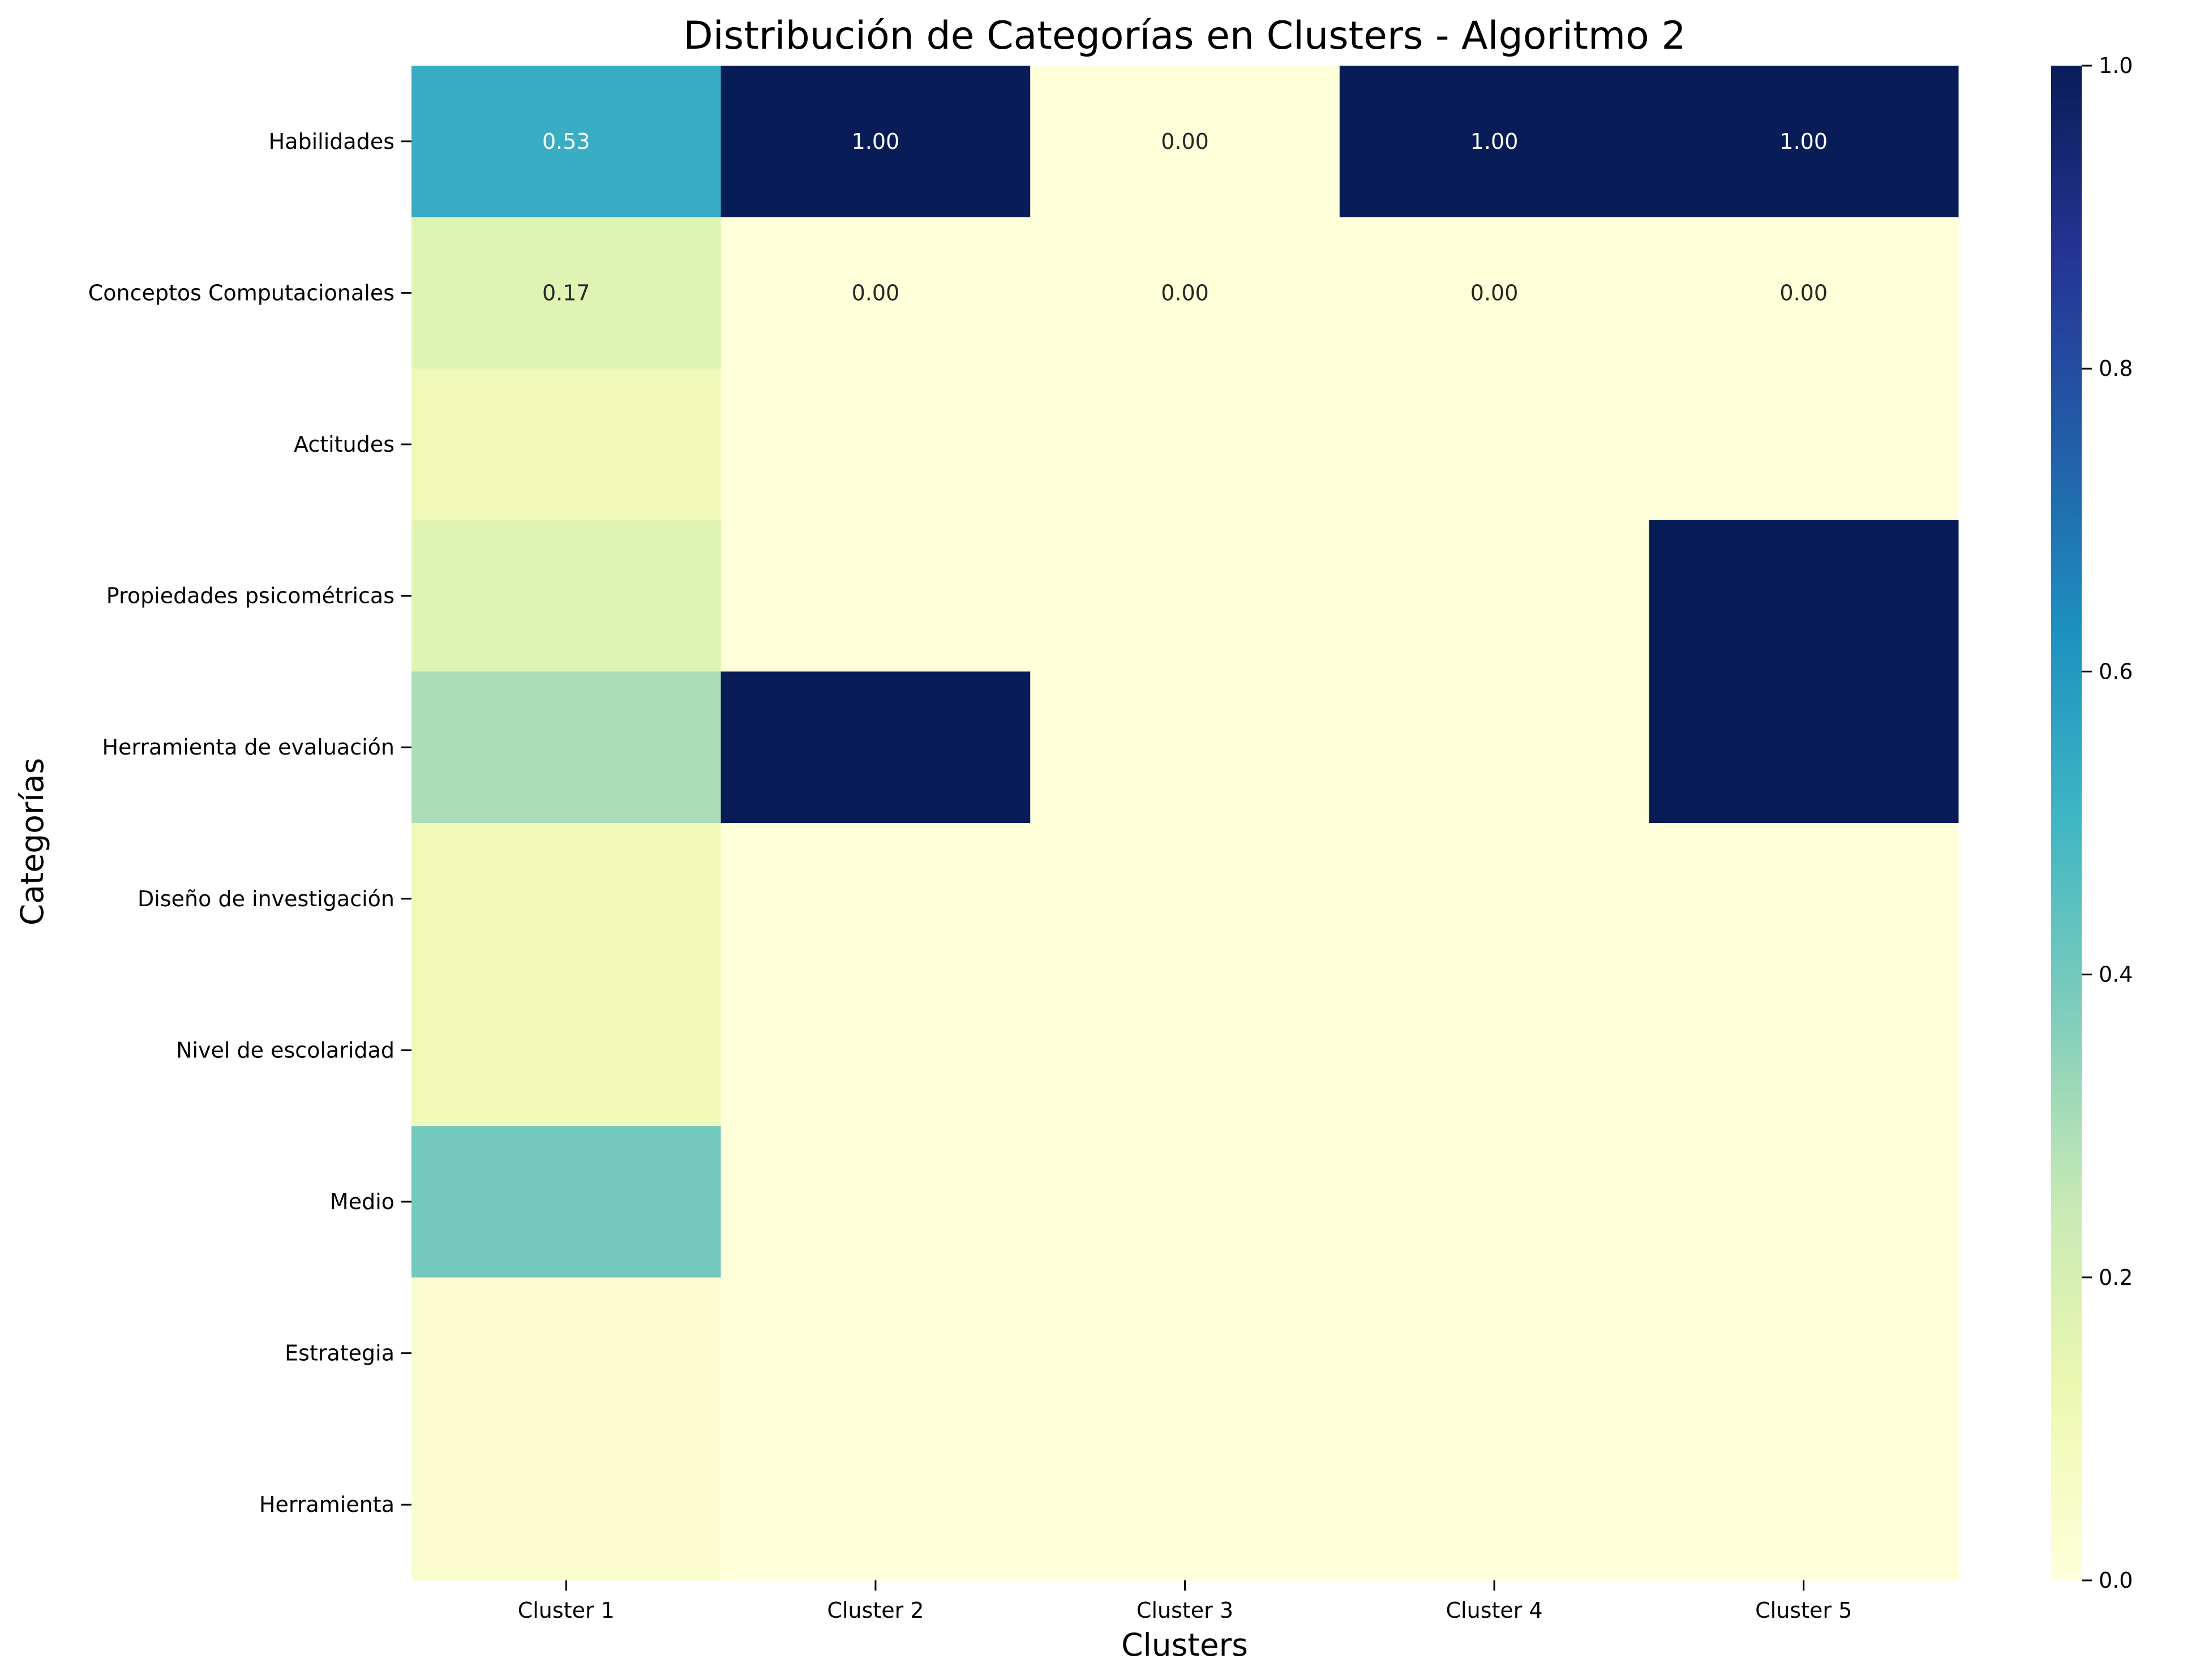 The width and height of the screenshot is (2200, 1680). Describe the element at coordinates (1804, 1610) in the screenshot. I see `x-tick-label: Cluster 5` at that location.